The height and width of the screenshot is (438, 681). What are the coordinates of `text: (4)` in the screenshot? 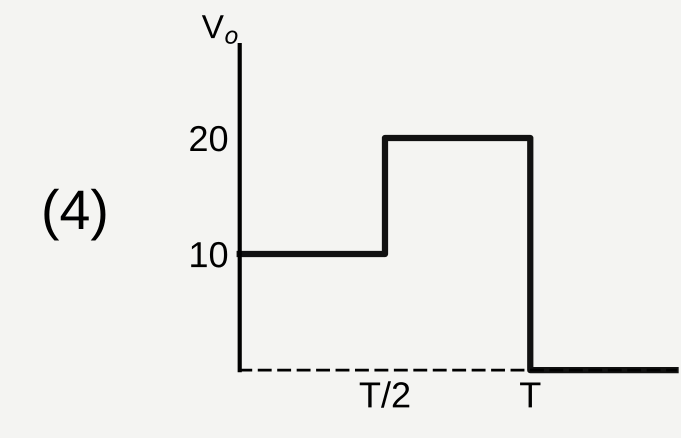 It's located at (75, 214).